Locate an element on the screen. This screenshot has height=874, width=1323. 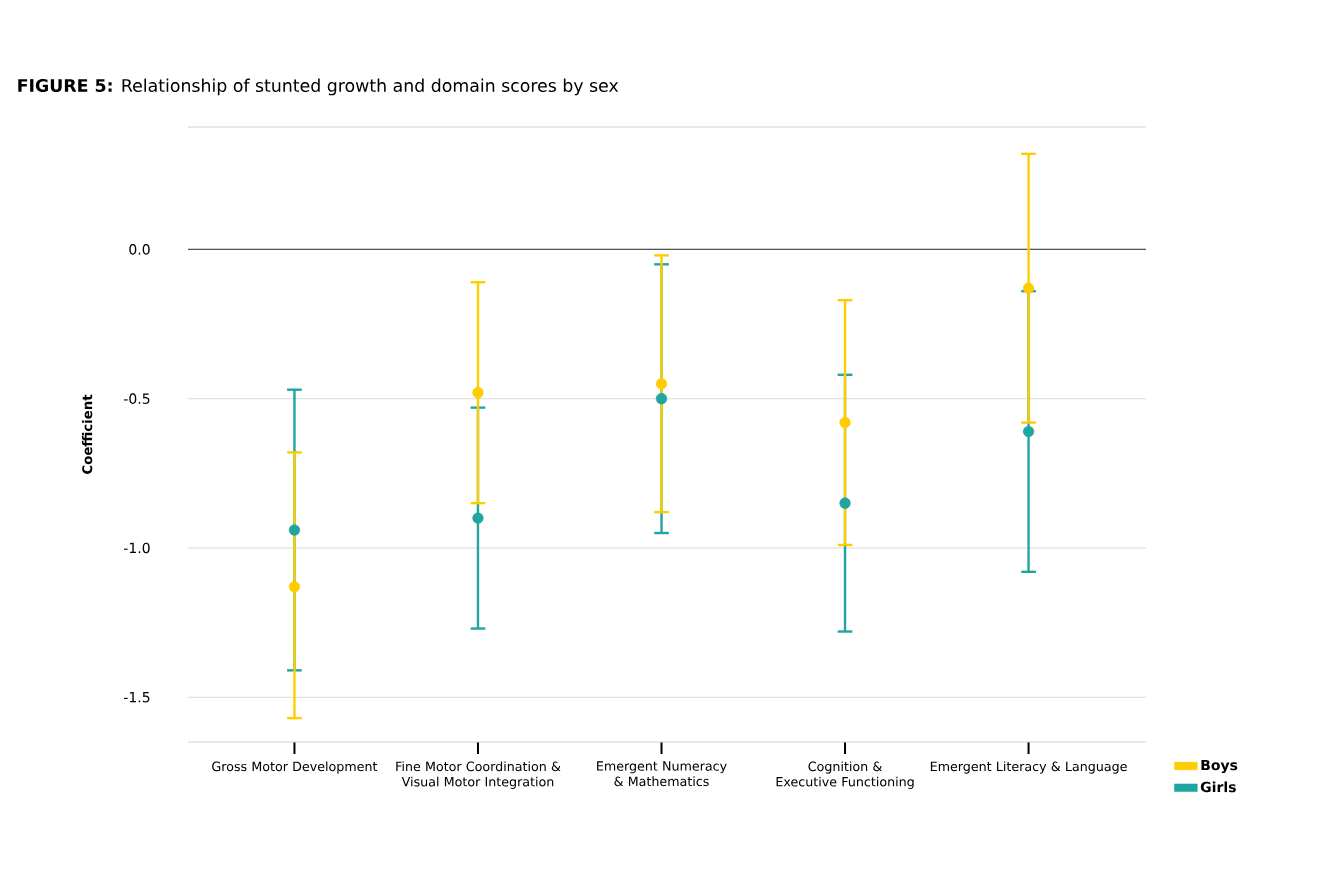
y-tick-label: -1.5 is located at coordinates (137, 697).